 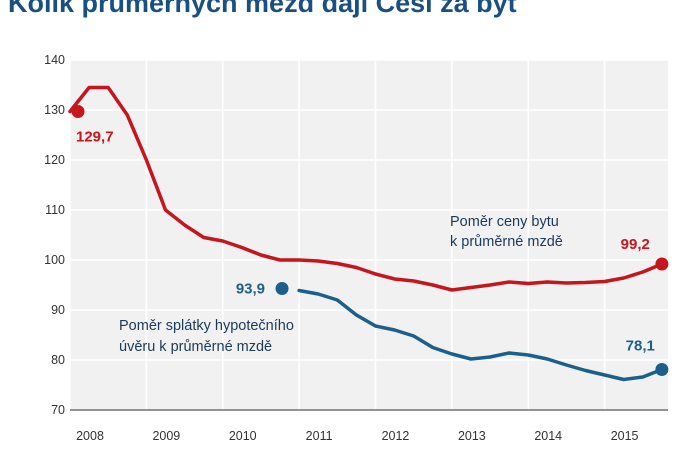 I want to click on y-tick-label: 90, so click(x=58, y=310).